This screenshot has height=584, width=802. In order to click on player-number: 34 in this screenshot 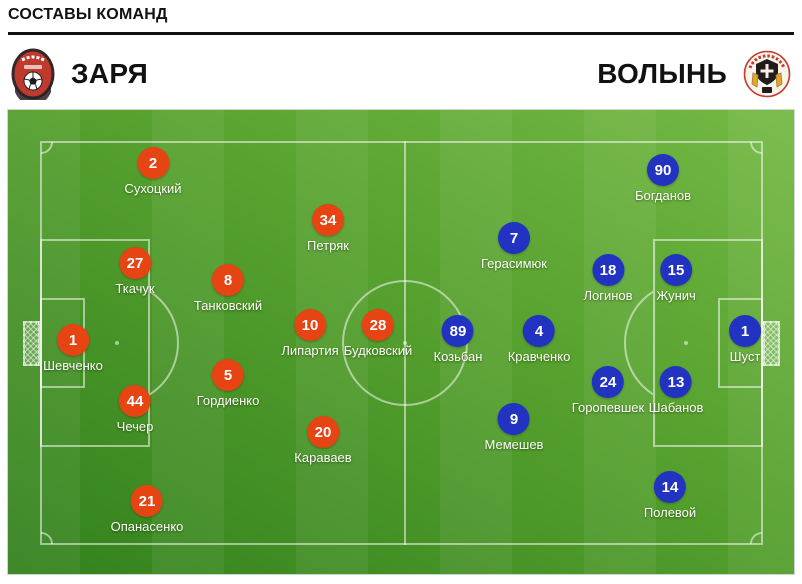, I will do `click(327, 220)`.